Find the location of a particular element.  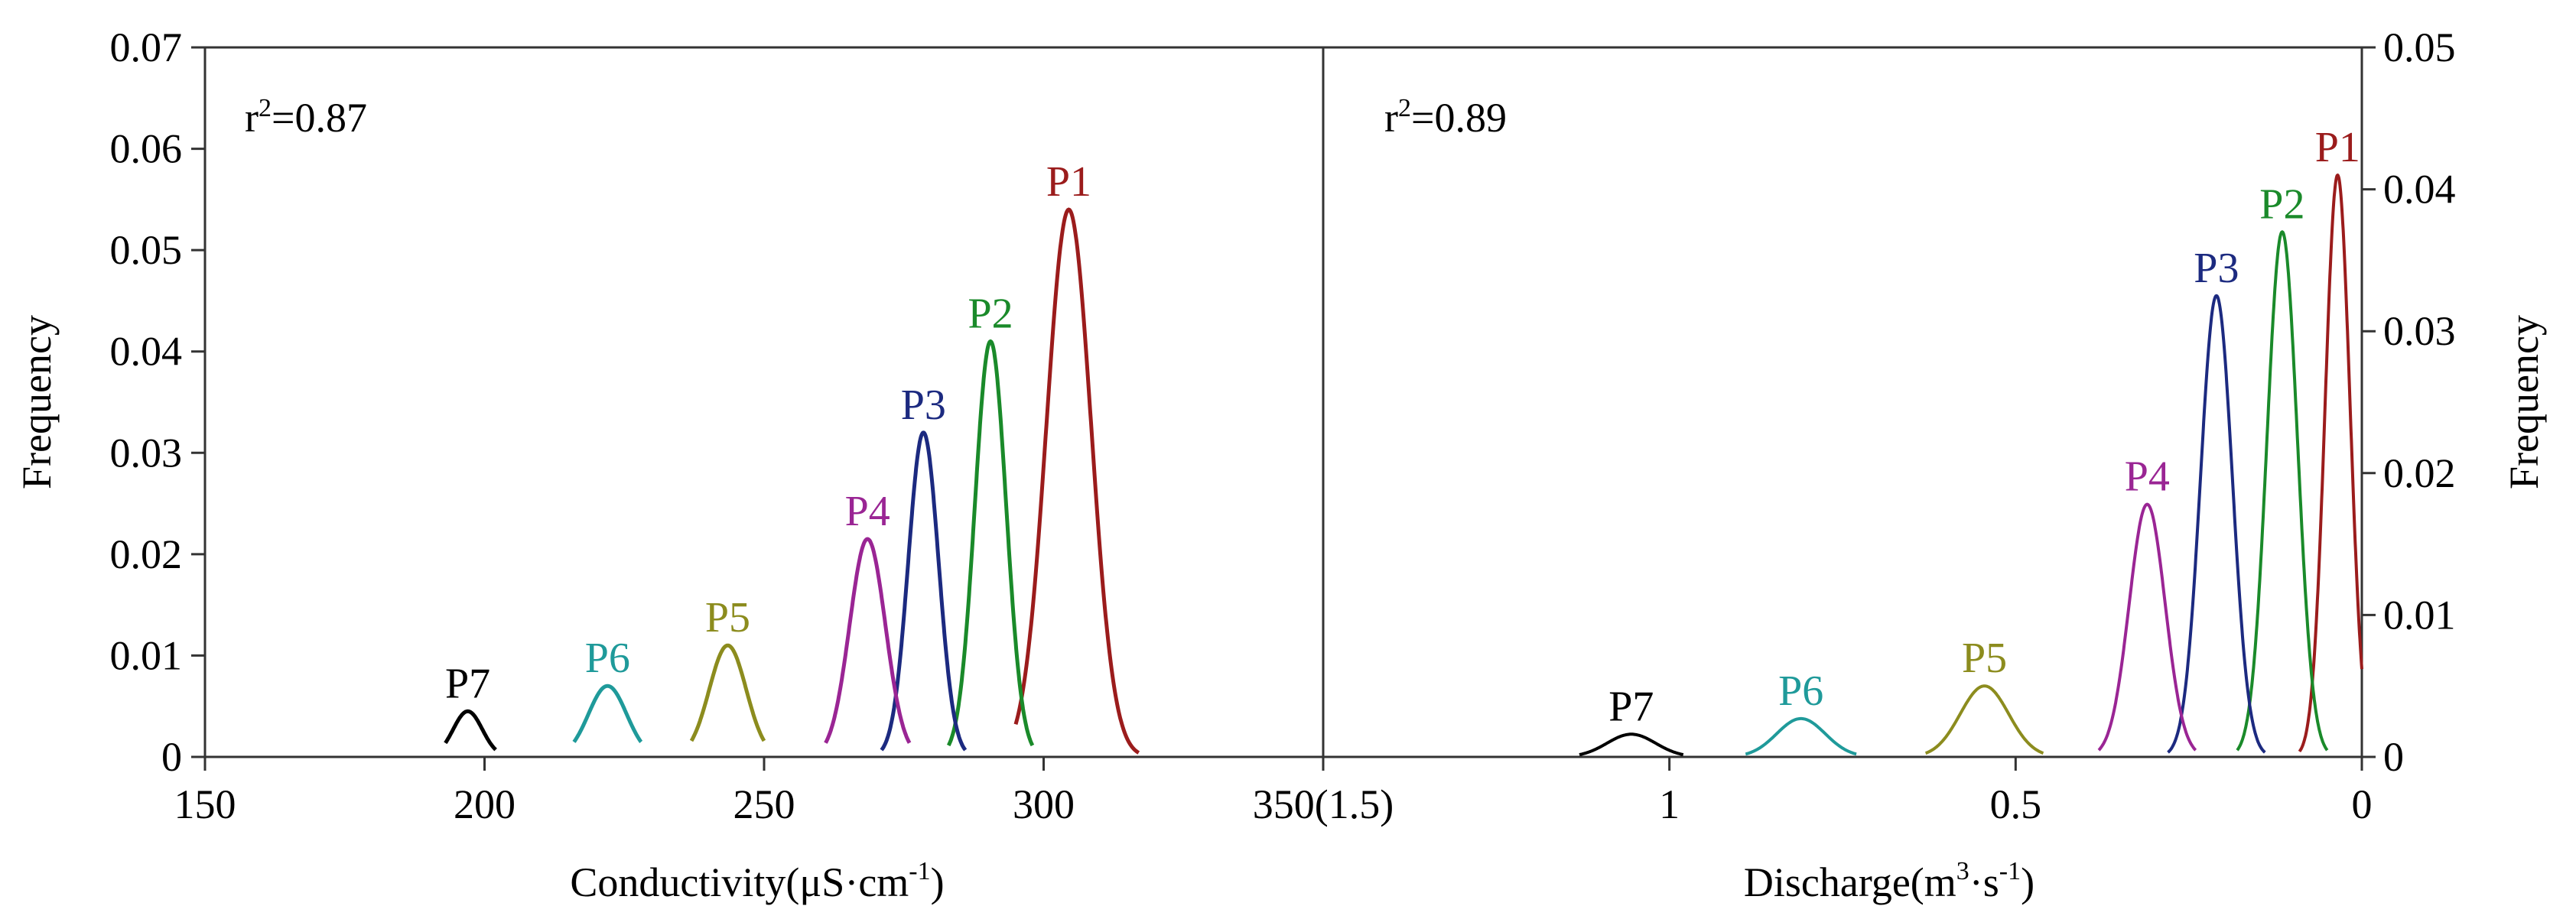

right-label-p2: P2 is located at coordinates (2281, 204).